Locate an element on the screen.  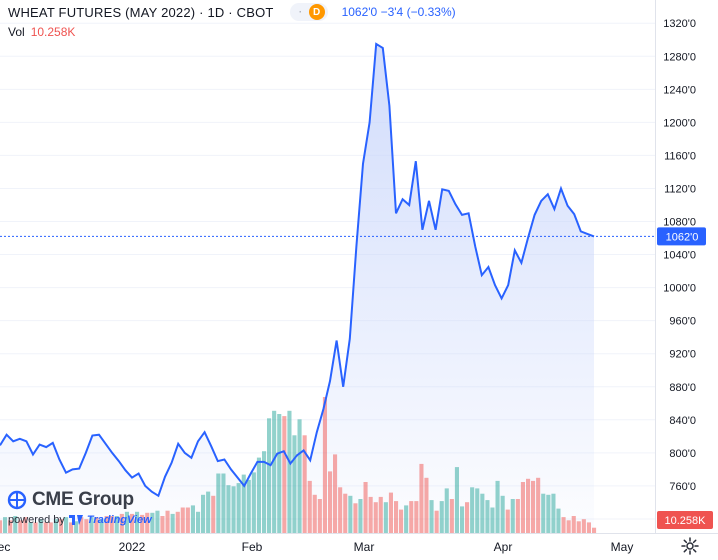
price-tick-label: 1040'0 is located at coordinates (679, 256).